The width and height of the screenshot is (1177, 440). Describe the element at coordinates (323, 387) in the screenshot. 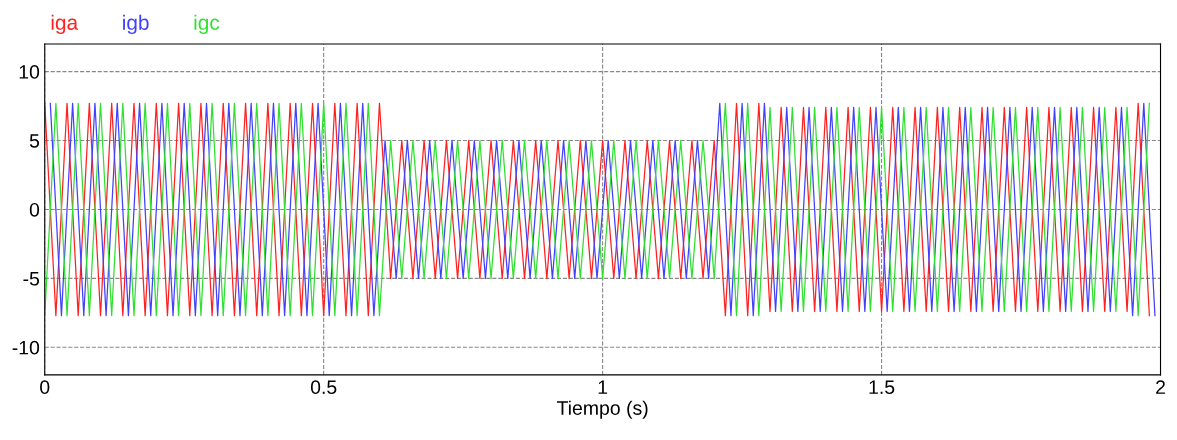

I see `x-tick-label: 0.5` at that location.